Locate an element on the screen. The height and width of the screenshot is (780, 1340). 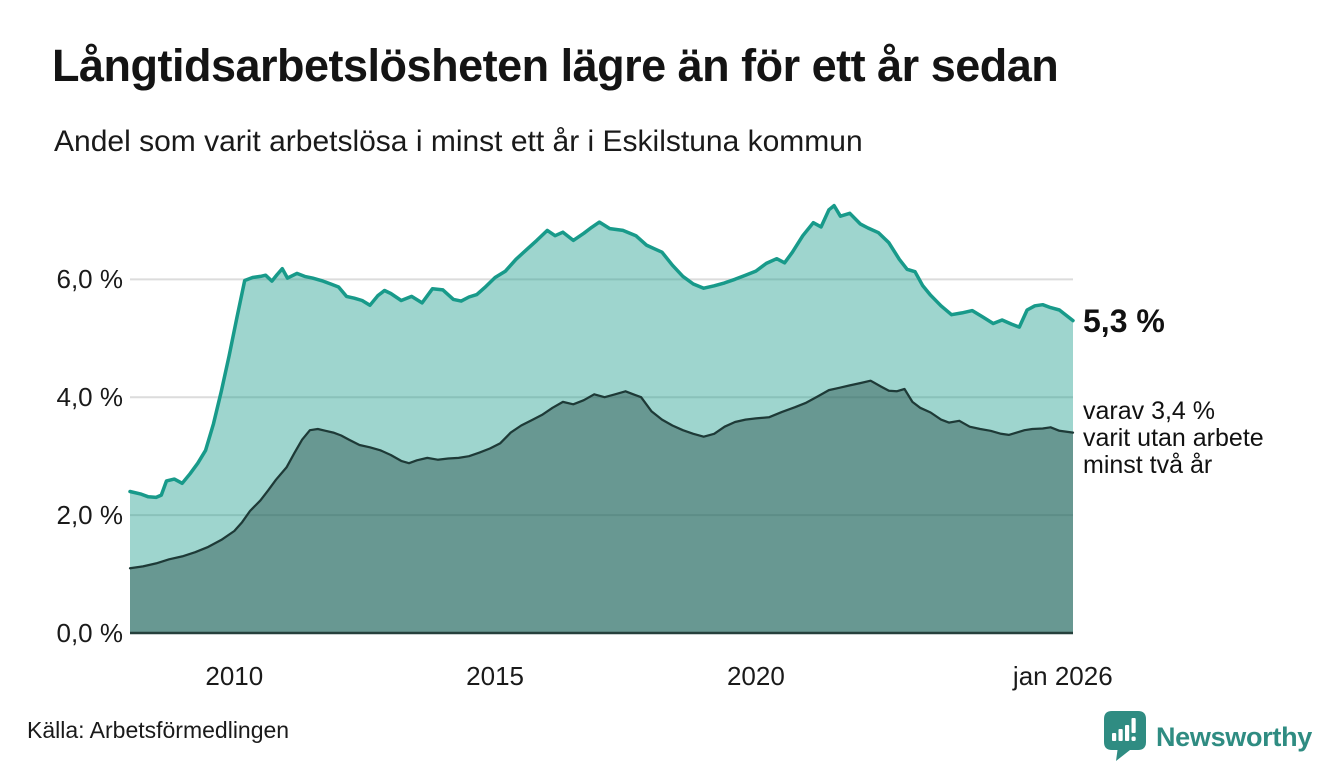
x-axis-tick-label: 2010 is located at coordinates (234, 676).